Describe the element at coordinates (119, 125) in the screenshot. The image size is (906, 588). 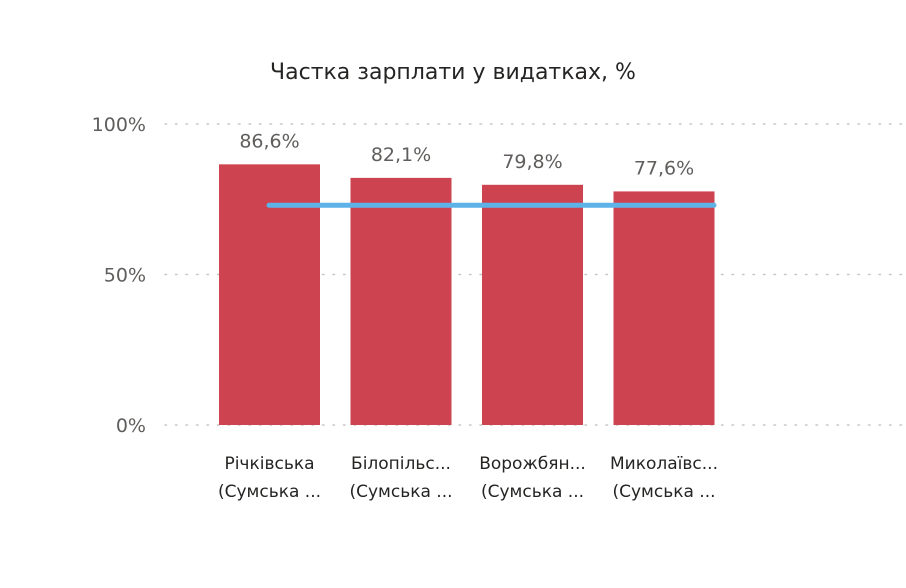
I see `y-tick-label: 100%` at that location.